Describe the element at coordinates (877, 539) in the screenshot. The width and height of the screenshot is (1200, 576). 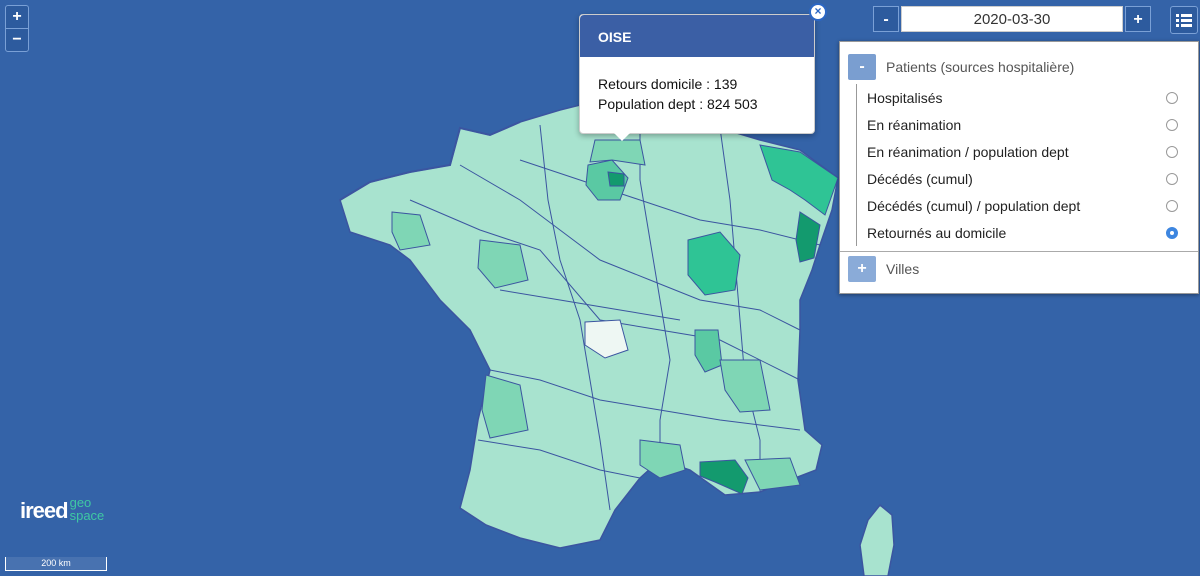
I see `corsica` at that location.